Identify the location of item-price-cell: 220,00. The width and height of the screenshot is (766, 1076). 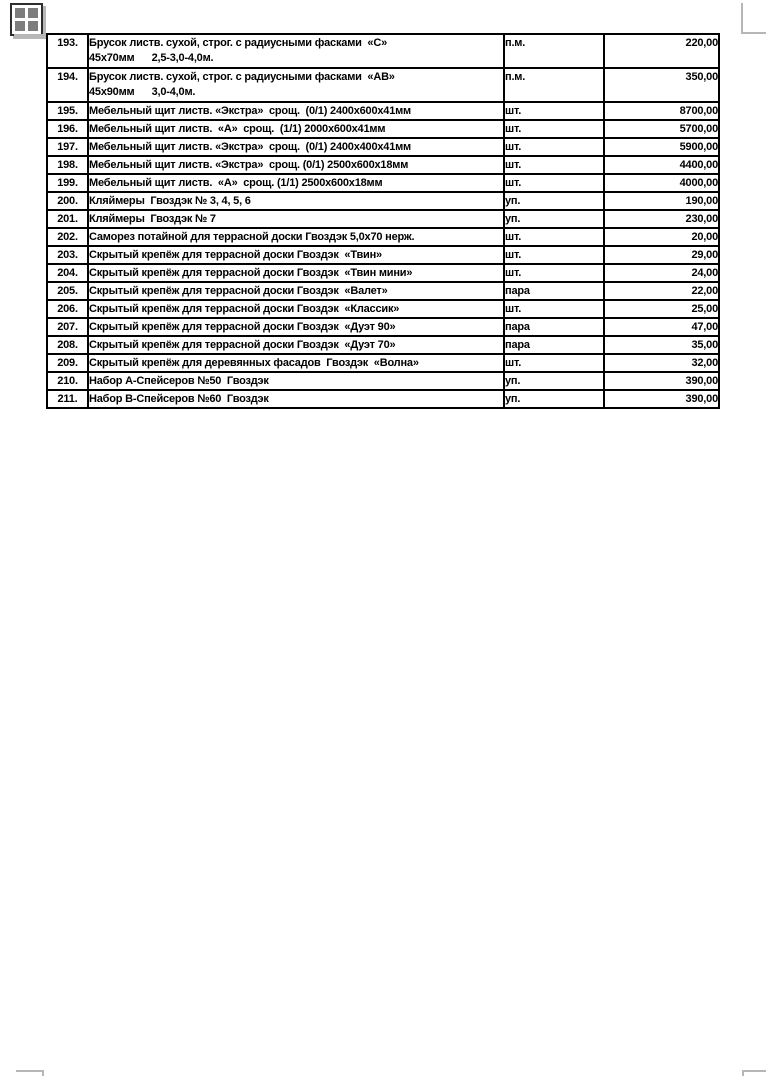
(661, 51).